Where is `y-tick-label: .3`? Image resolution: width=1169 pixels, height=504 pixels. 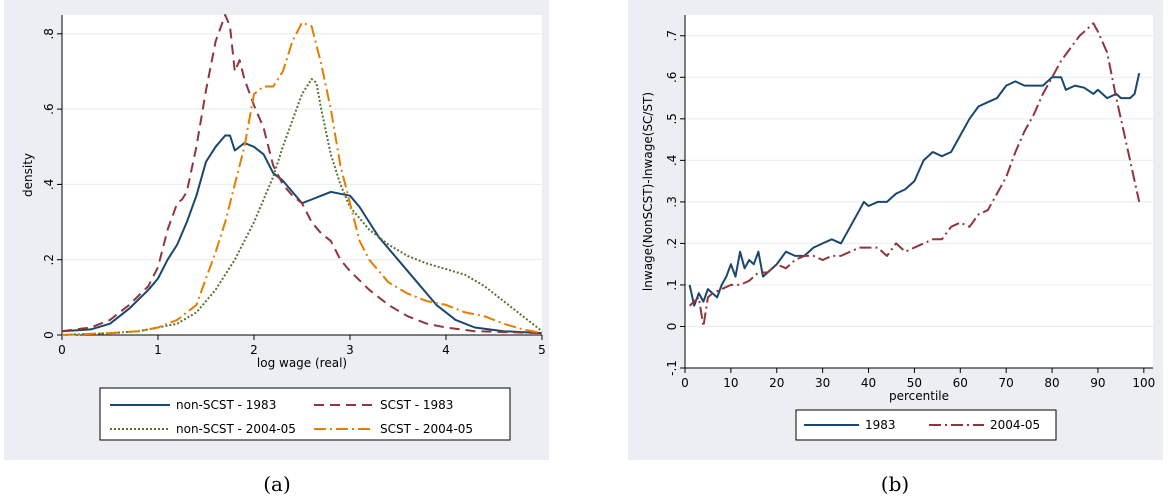 y-tick-label: .3 is located at coordinates (672, 201).